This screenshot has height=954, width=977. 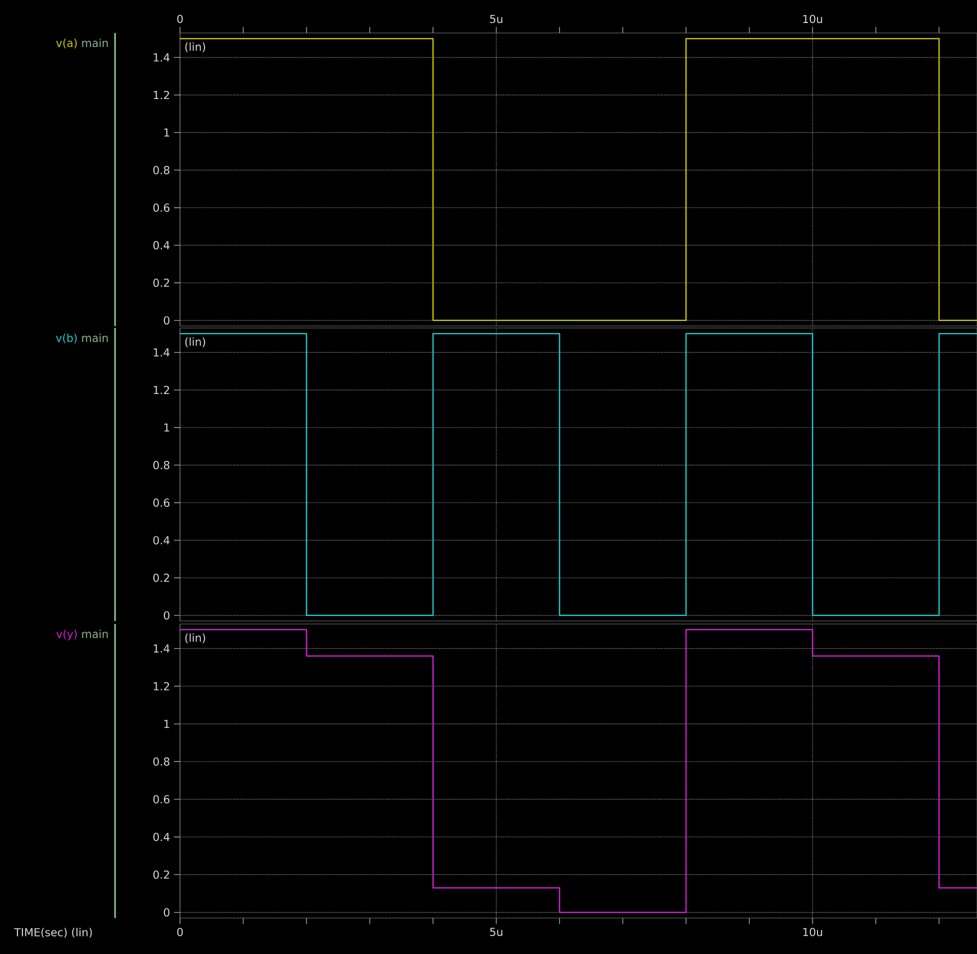 What do you see at coordinates (66, 339) in the screenshot?
I see `text: v(b)` at bounding box center [66, 339].